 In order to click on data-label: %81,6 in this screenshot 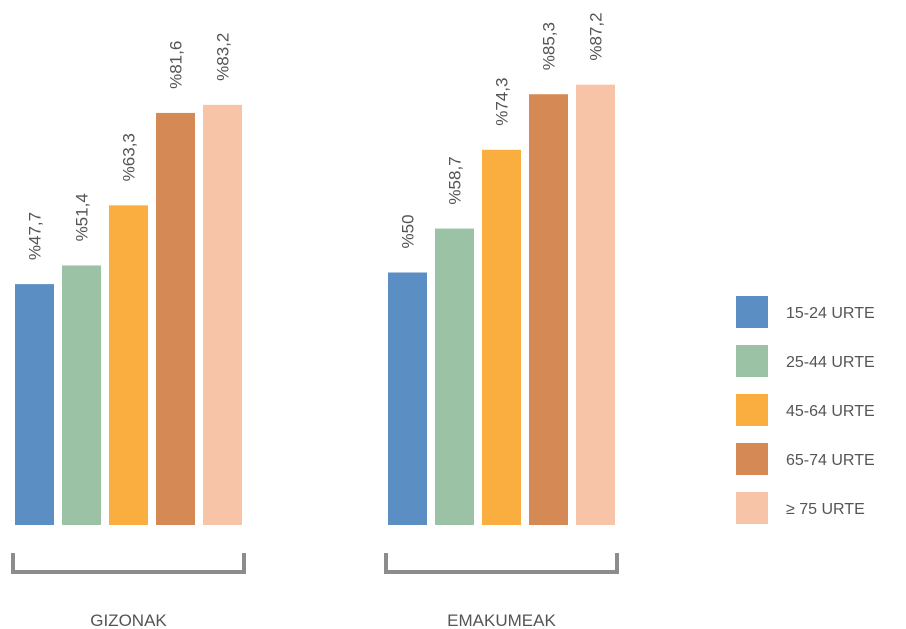, I will do `click(176, 65)`.